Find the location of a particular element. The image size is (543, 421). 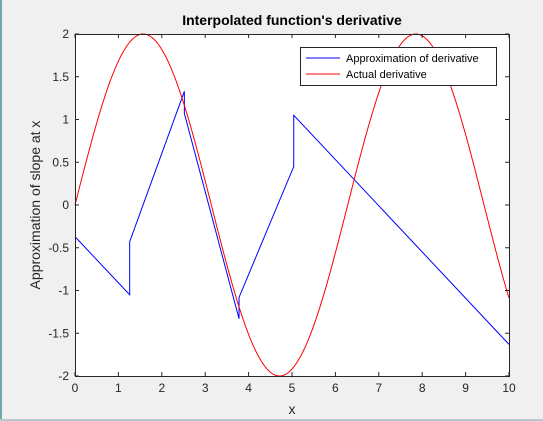

y-tick-label: -1.5 is located at coordinates (58, 333).